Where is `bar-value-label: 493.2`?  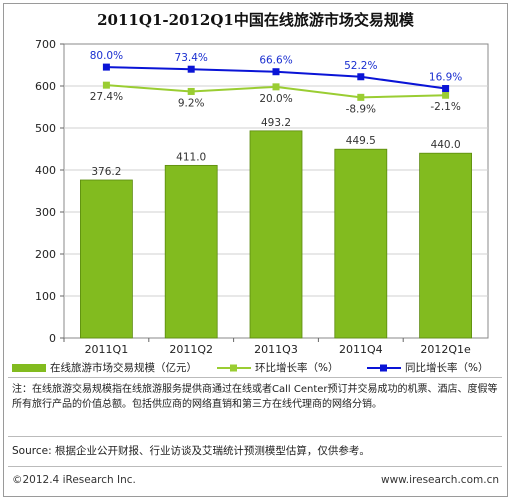
bar-value-label: 493.2 is located at coordinates (276, 123).